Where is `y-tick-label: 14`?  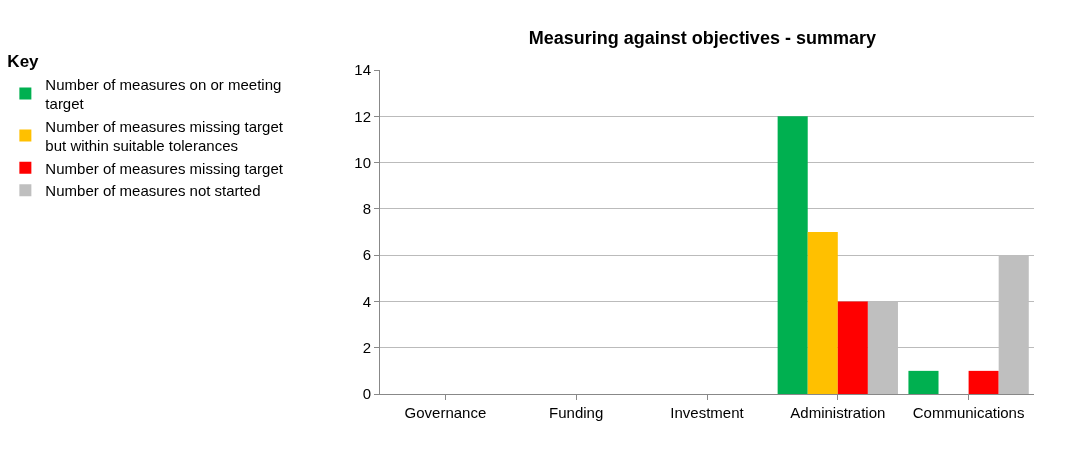 y-tick-label: 14 is located at coordinates (362, 70).